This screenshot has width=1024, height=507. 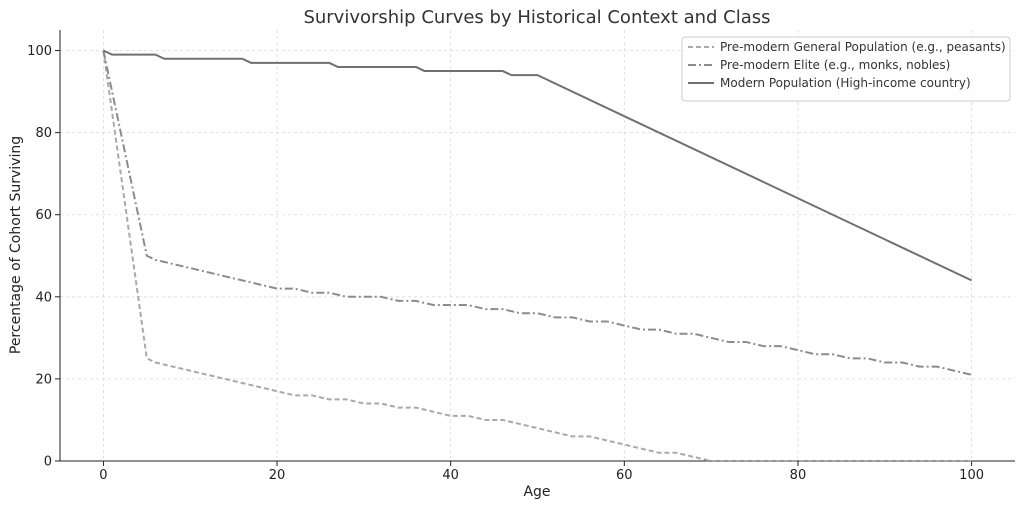 I want to click on x-tick-label-20: 20, so click(x=277, y=475).